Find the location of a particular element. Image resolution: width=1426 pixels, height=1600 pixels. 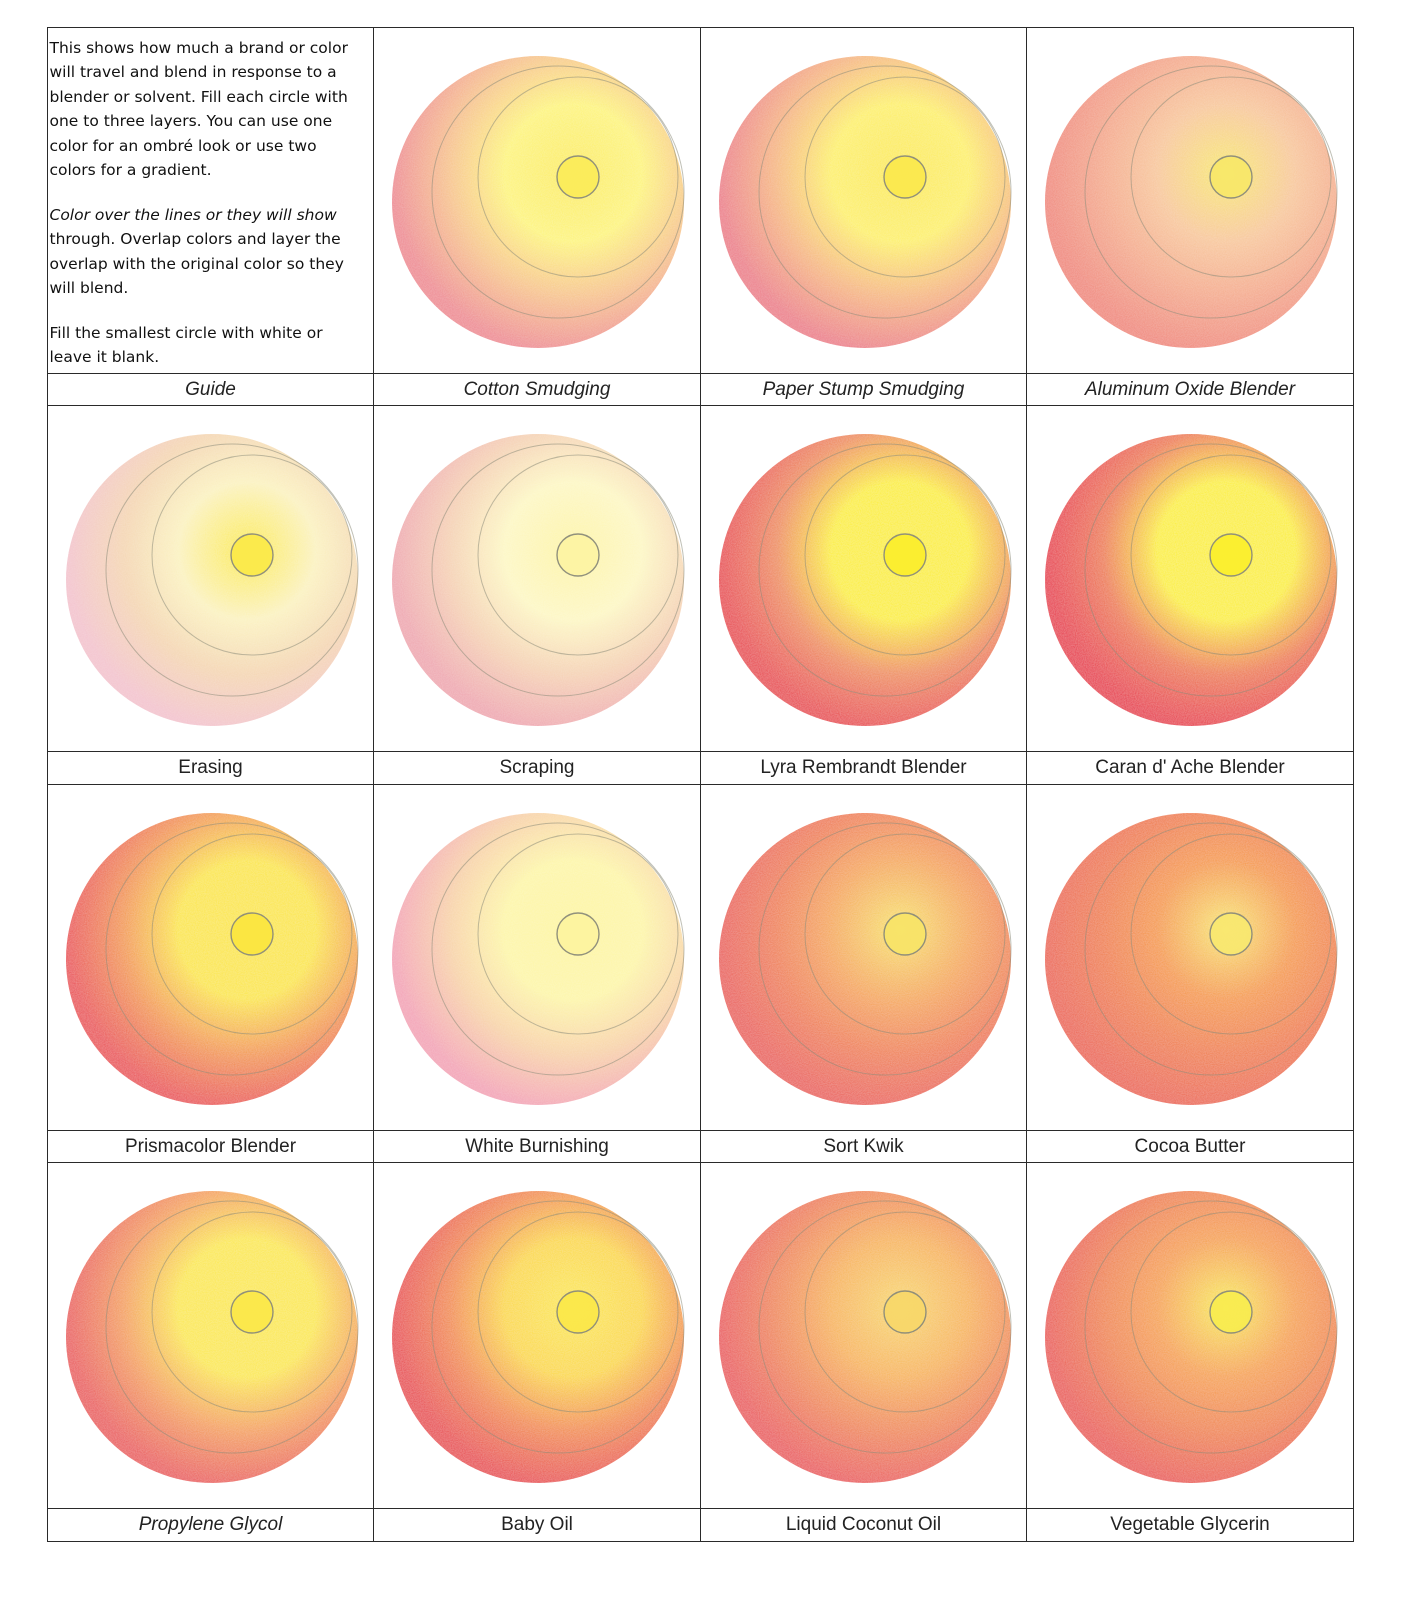

swatch-label: Prismacolor Blender is located at coordinates (210, 1146).